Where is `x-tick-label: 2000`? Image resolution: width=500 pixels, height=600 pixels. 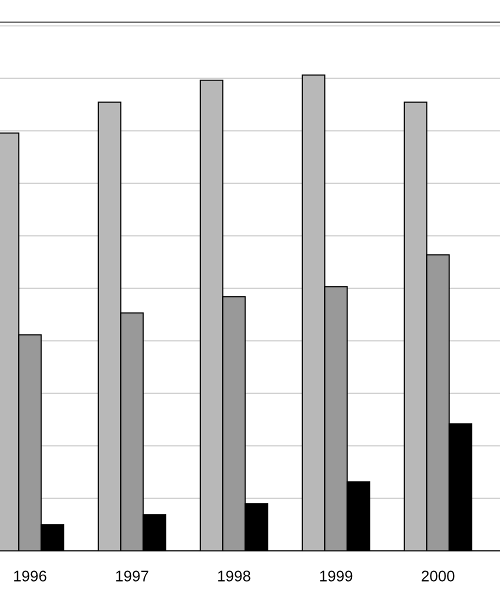 x-tick-label: 2000 is located at coordinates (438, 576).